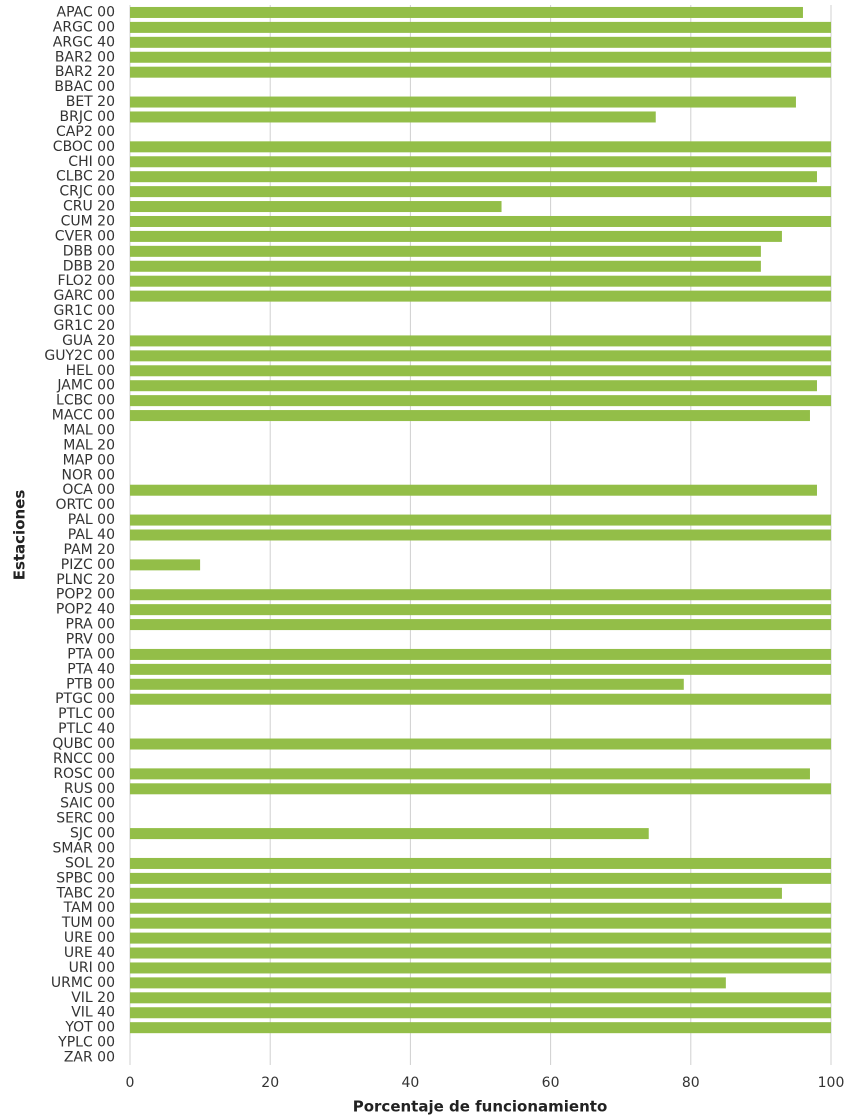 The height and width of the screenshot is (1120, 848). What do you see at coordinates (83, 416) in the screenshot?
I see `y-tick-label: MACC 00` at bounding box center [83, 416].